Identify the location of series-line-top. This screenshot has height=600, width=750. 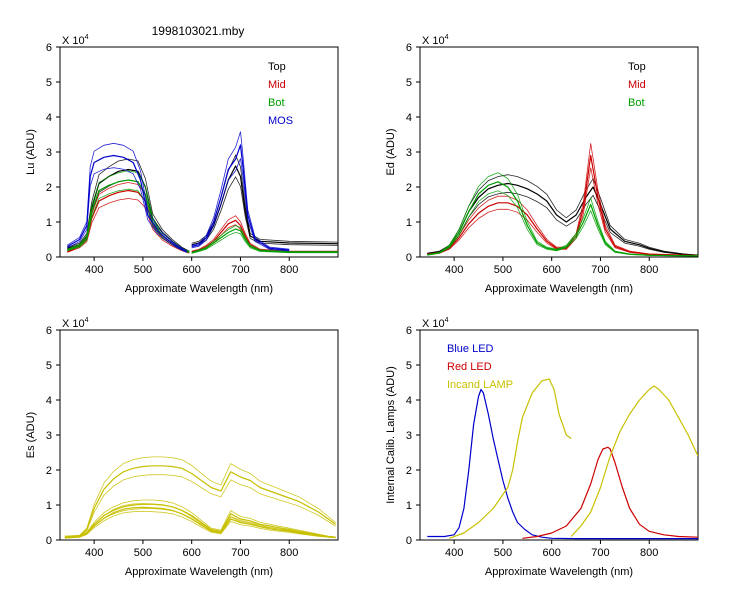
(264, 205).